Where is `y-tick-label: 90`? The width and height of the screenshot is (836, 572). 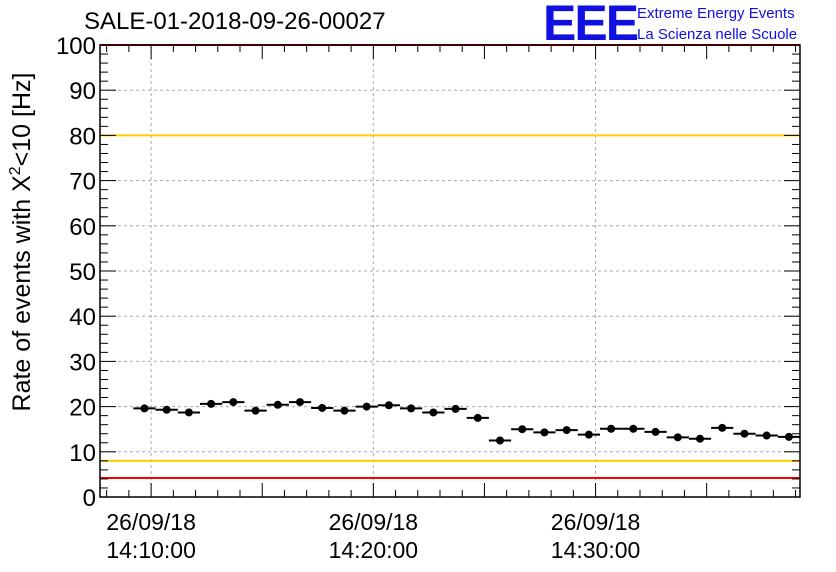
y-tick-label: 90 is located at coordinates (82, 91).